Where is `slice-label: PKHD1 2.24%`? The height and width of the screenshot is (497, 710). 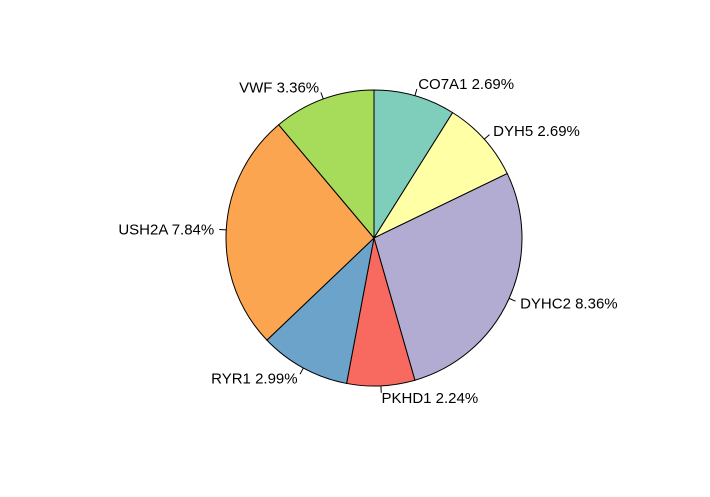
slice-label: PKHD1 2.24% is located at coordinates (429, 398).